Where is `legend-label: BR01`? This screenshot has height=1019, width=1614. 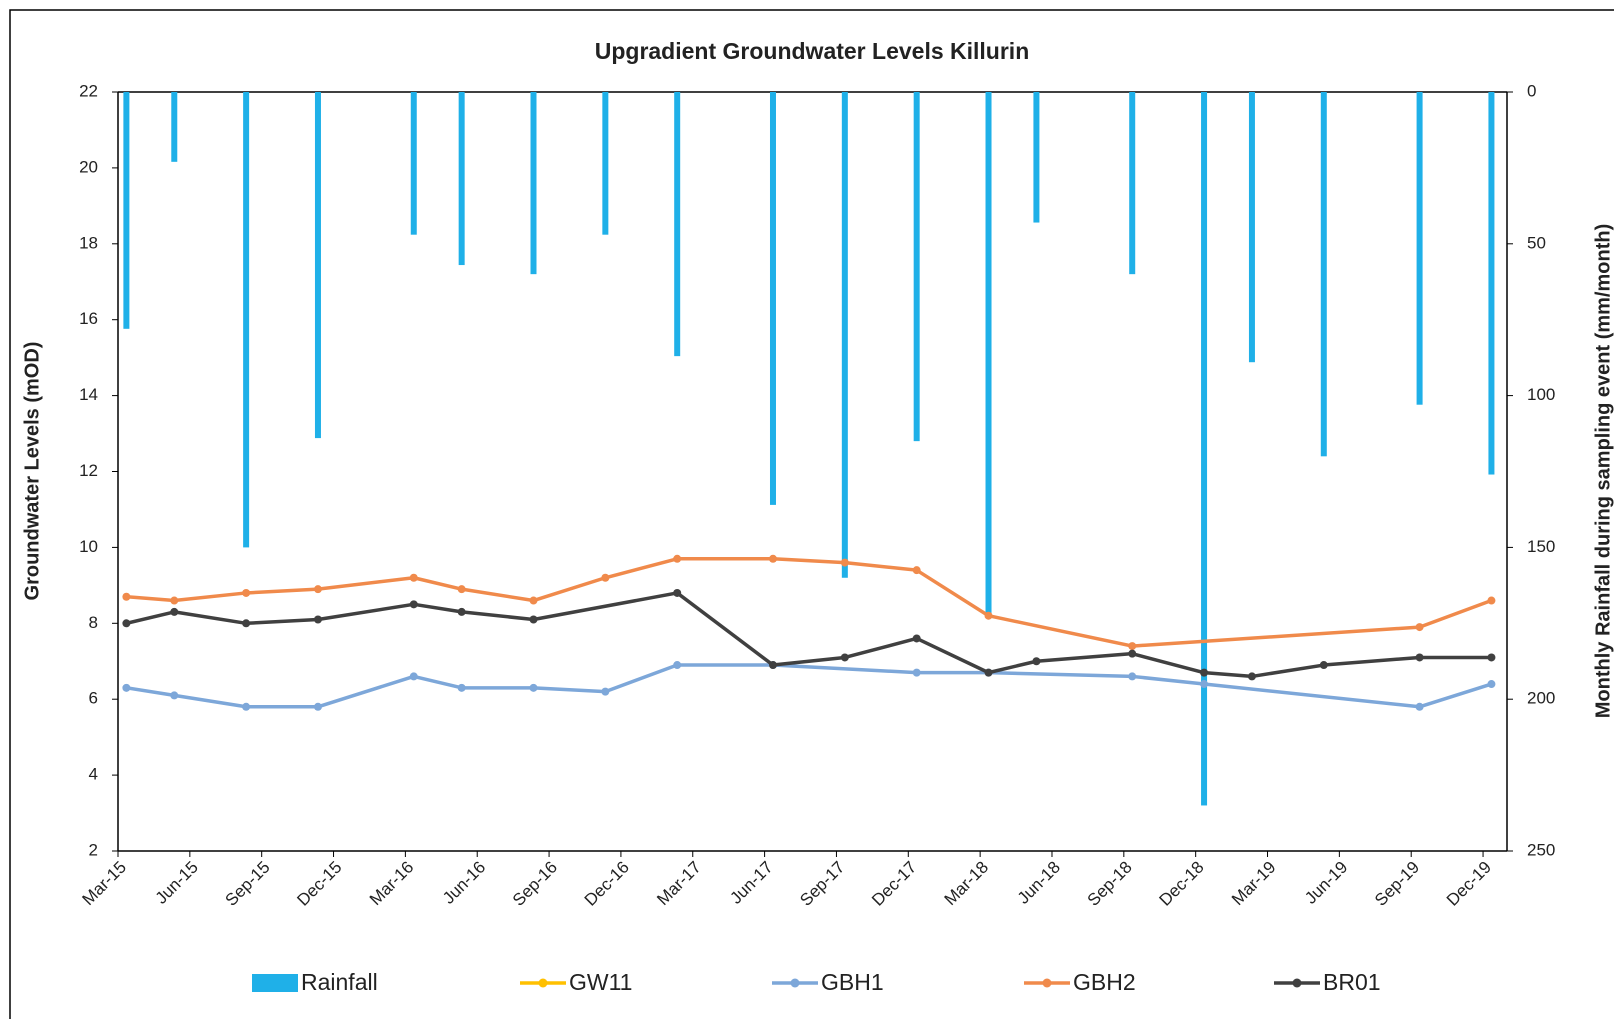
legend-label: BR01 is located at coordinates (1352, 982).